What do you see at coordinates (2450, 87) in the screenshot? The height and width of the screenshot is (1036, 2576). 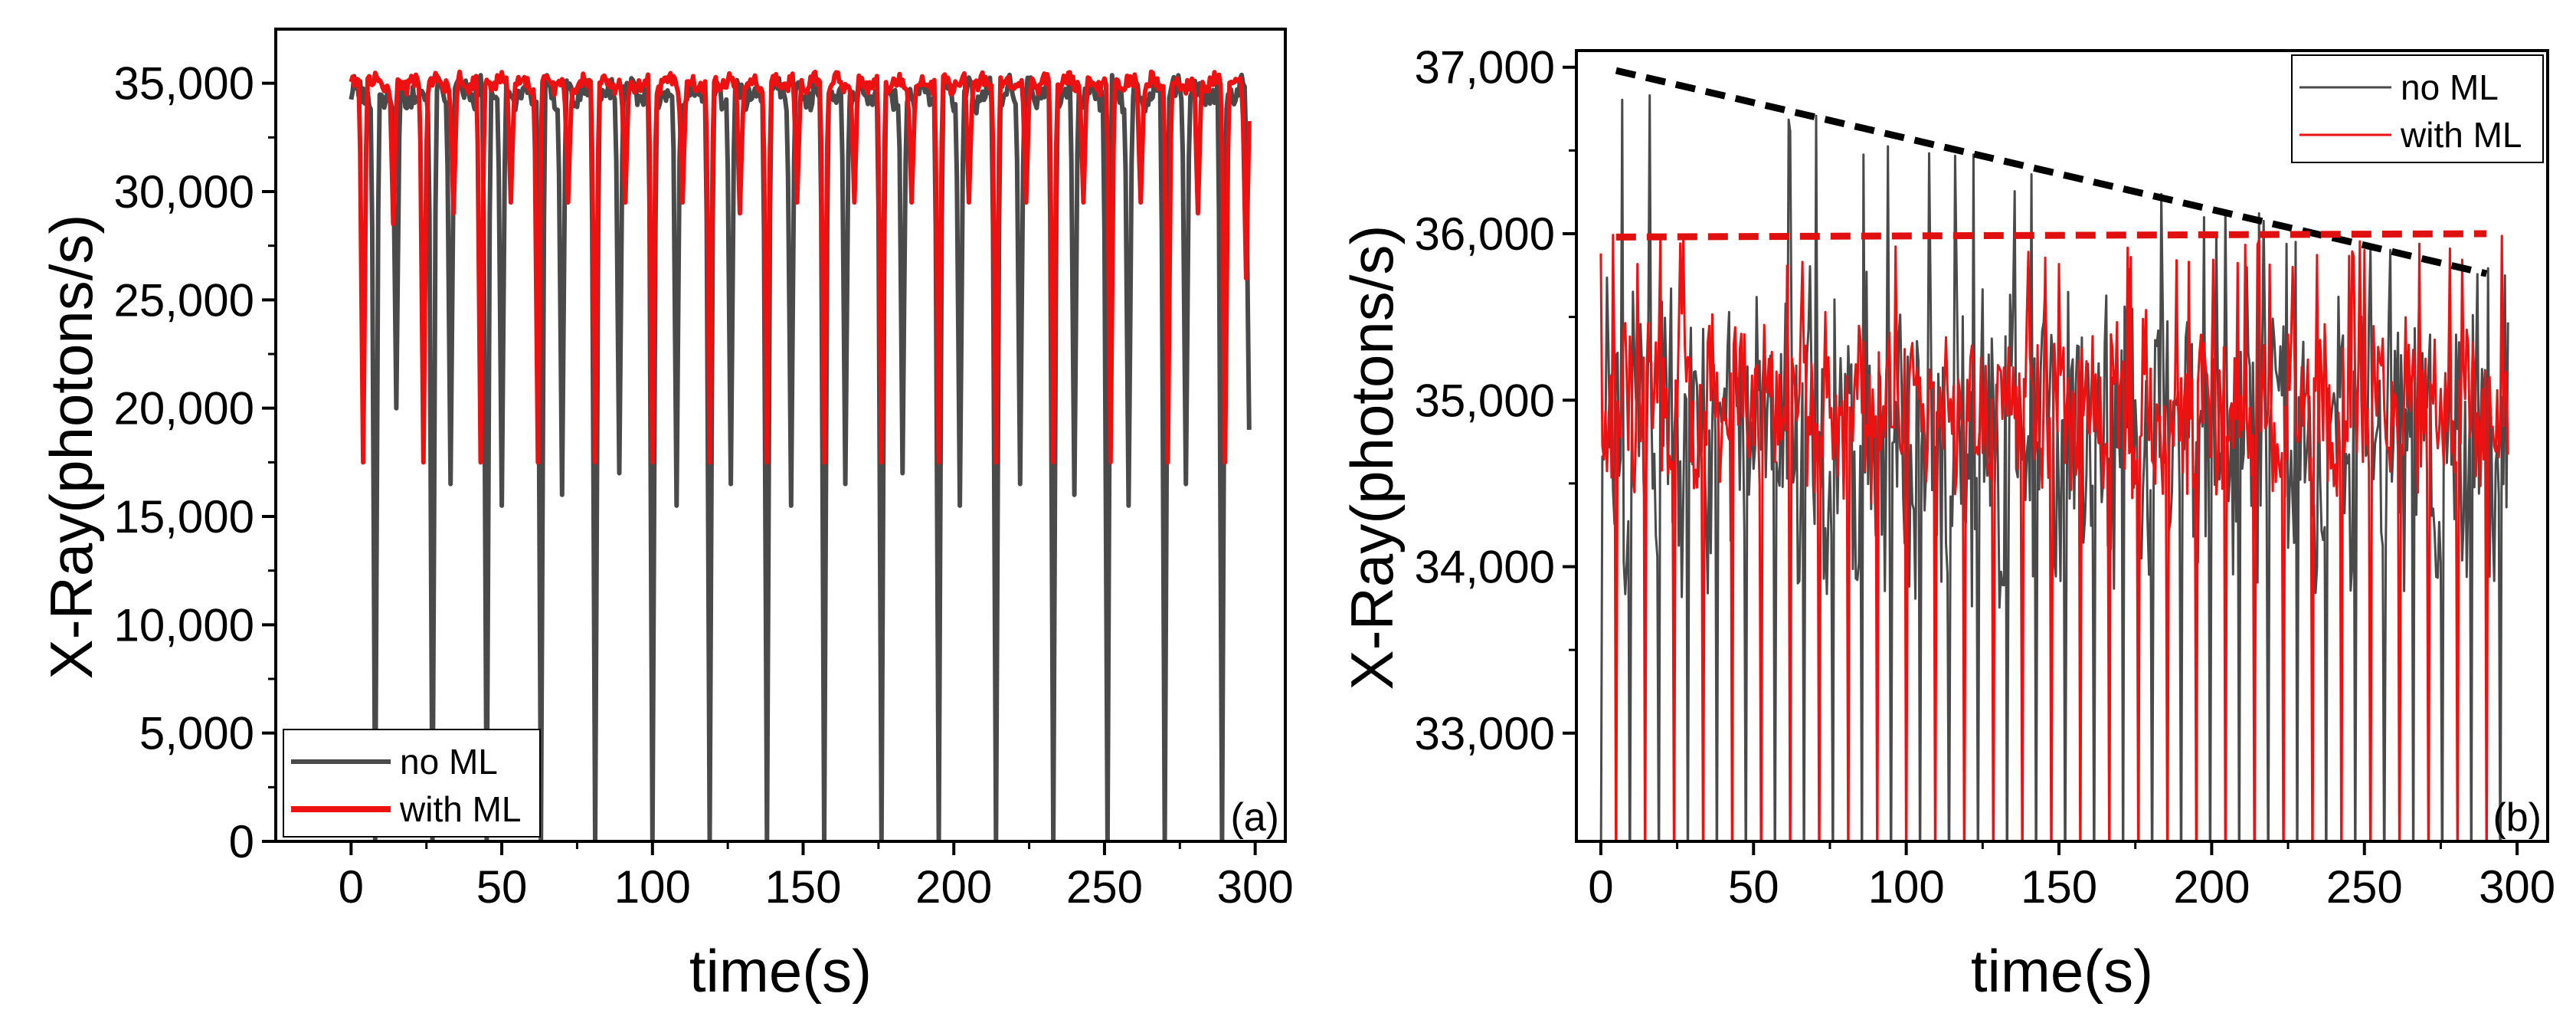 I see `panel-b-legend-label-no-ml: no ML` at bounding box center [2450, 87].